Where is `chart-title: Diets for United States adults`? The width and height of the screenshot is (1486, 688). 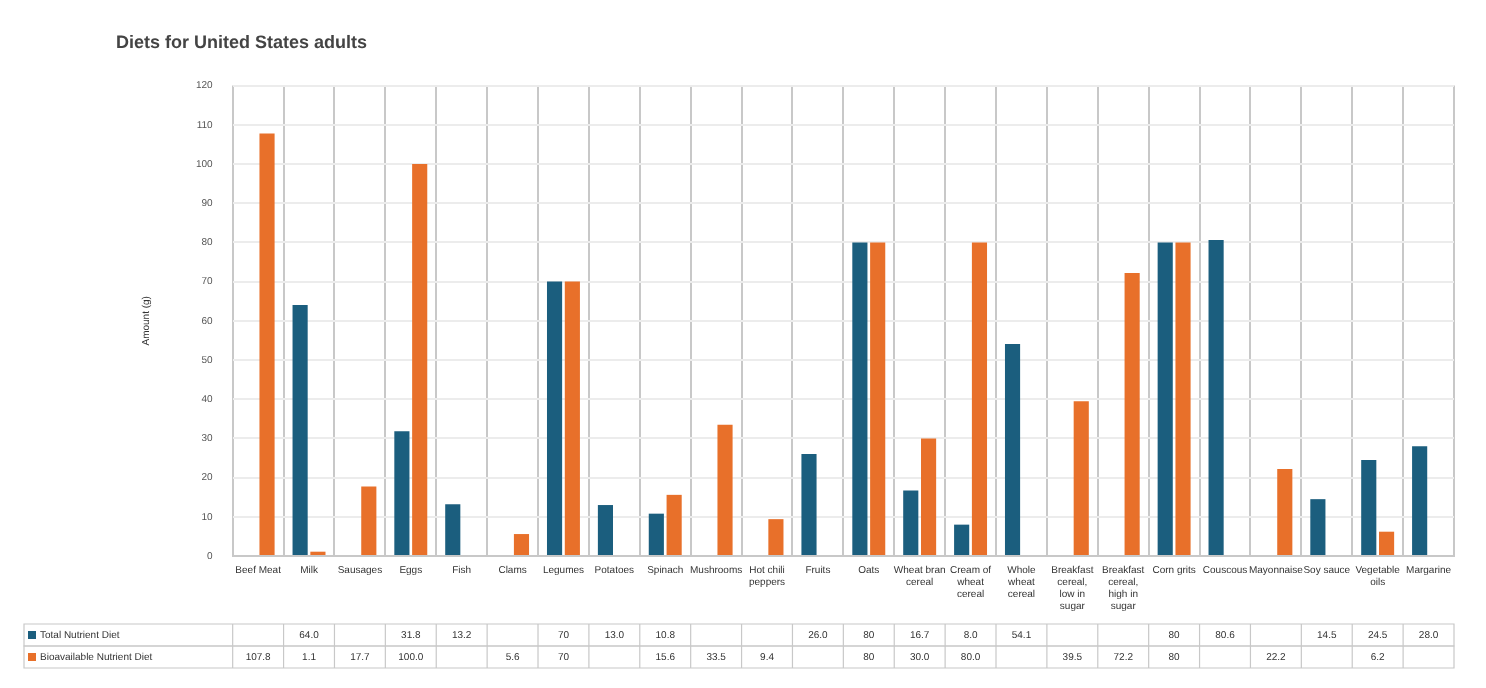 chart-title: Diets for United States adults is located at coordinates (242, 41).